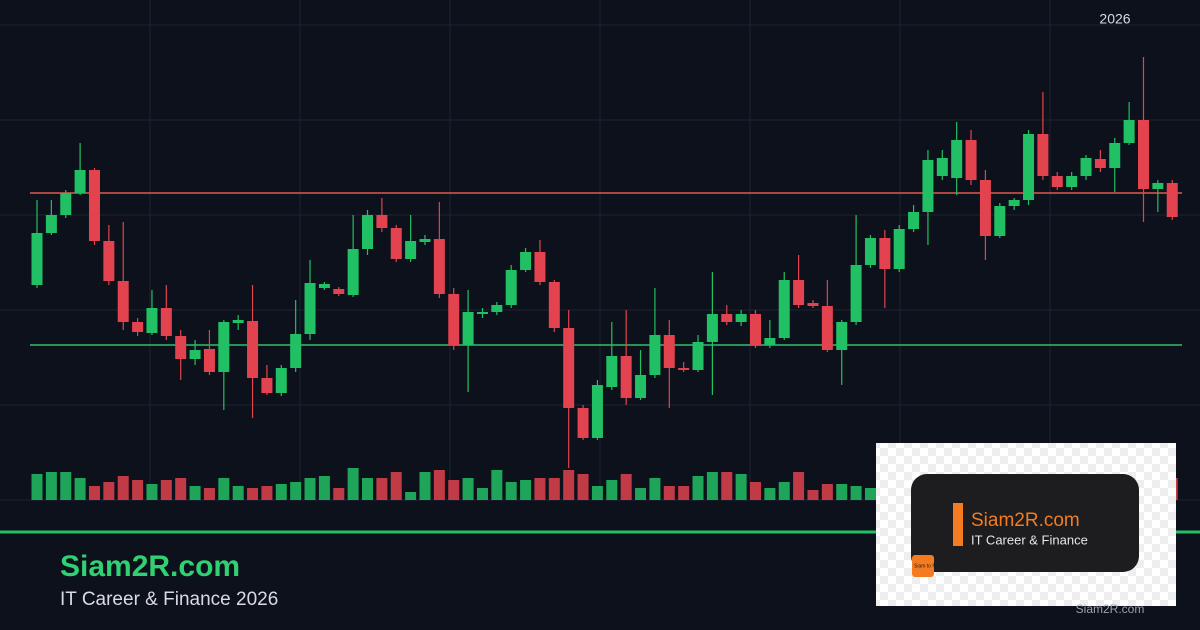 The width and height of the screenshot is (1200, 630). I want to click on card-panel, so click(1025, 523).